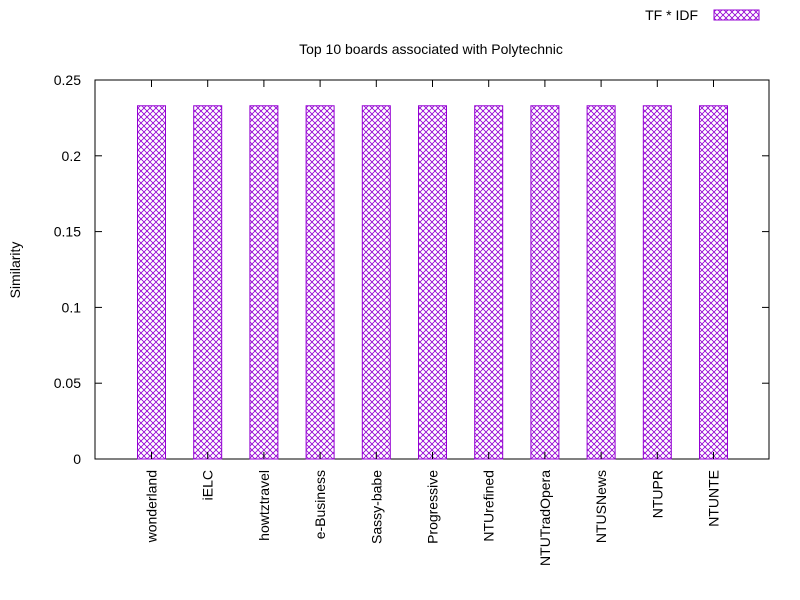 Image resolution: width=800 pixels, height=600 pixels. I want to click on bar-ntutradopera, so click(545, 282).